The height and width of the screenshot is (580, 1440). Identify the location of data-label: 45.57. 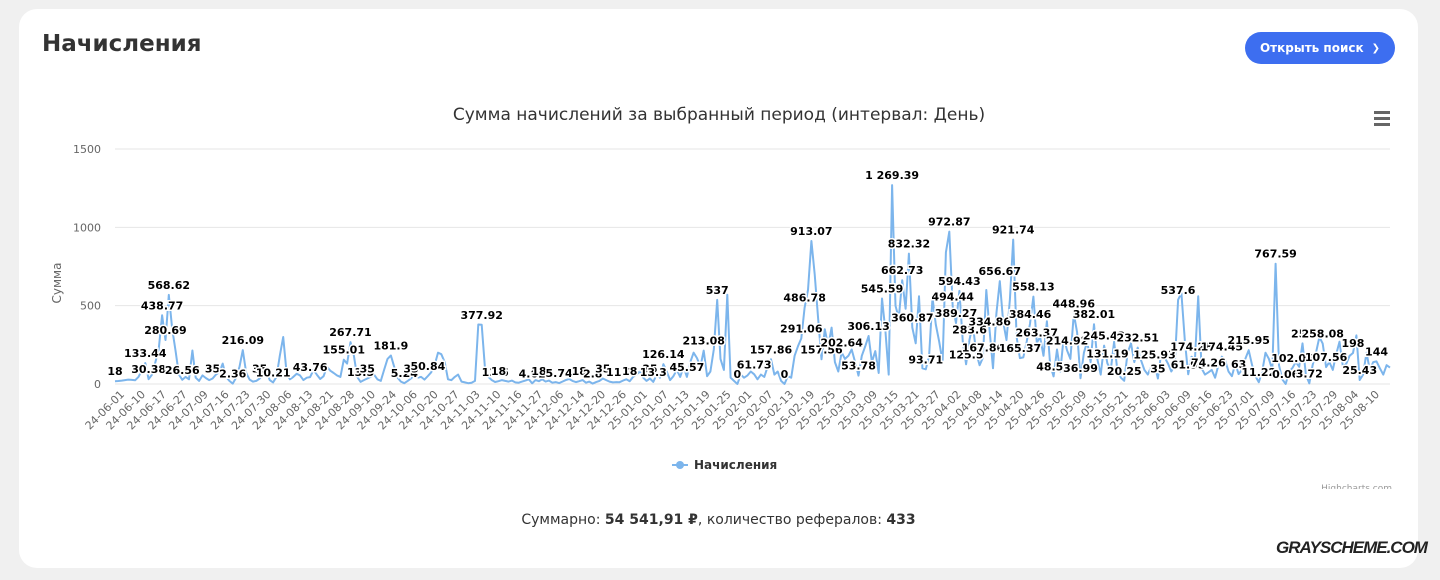
(687, 367).